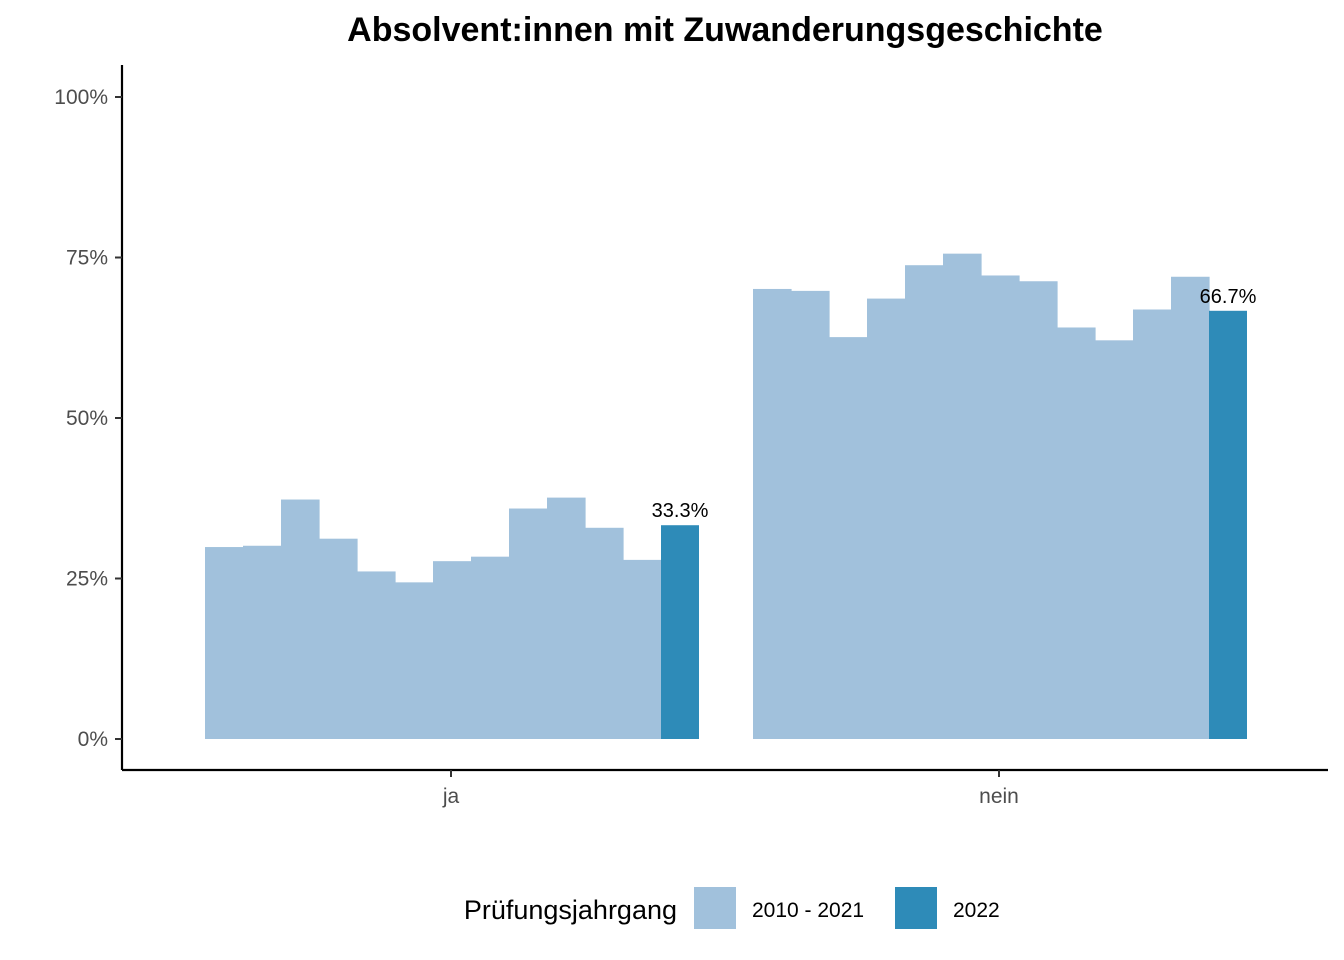  I want to click on legend-label-2010-2021: 2010 - 2021, so click(808, 910).